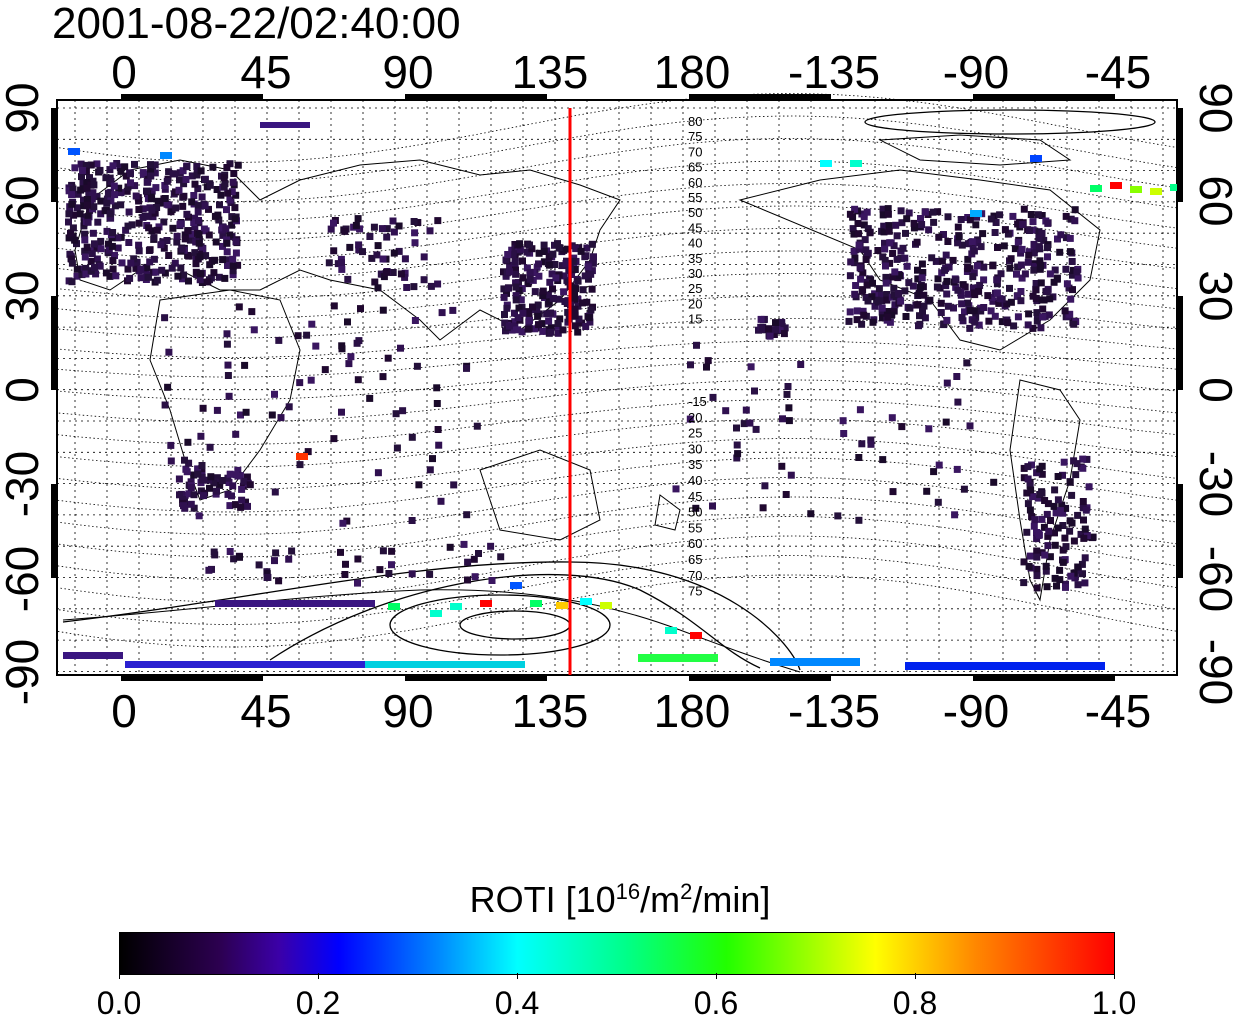 This screenshot has height=1024, width=1240. I want to click on y-tick-label-left: 60, so click(24, 200).